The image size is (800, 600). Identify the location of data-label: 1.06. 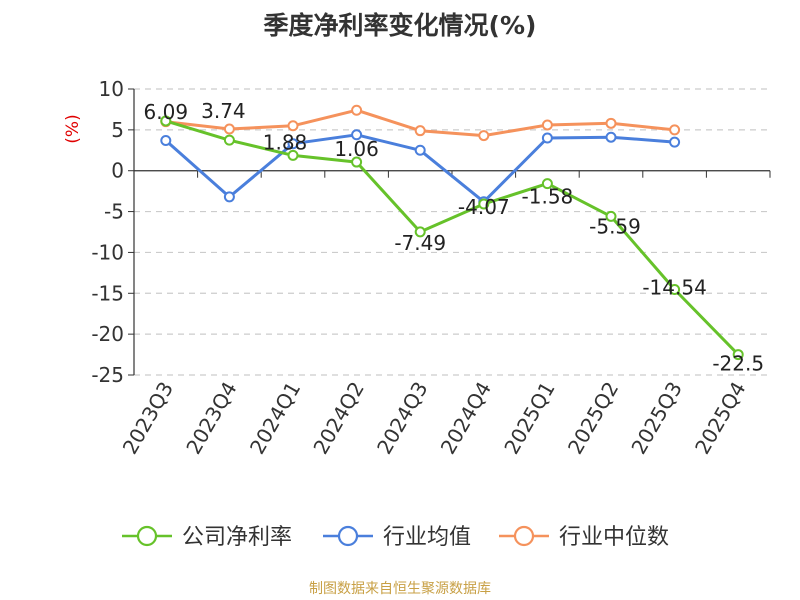
(356, 149).